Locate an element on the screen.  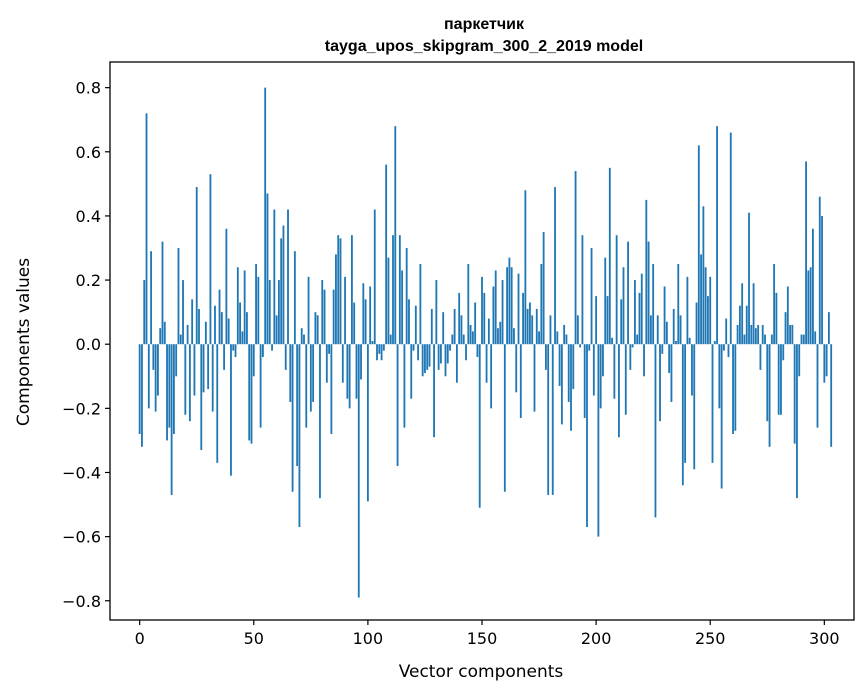
x-axis-label: Vector components is located at coordinates (481, 672).